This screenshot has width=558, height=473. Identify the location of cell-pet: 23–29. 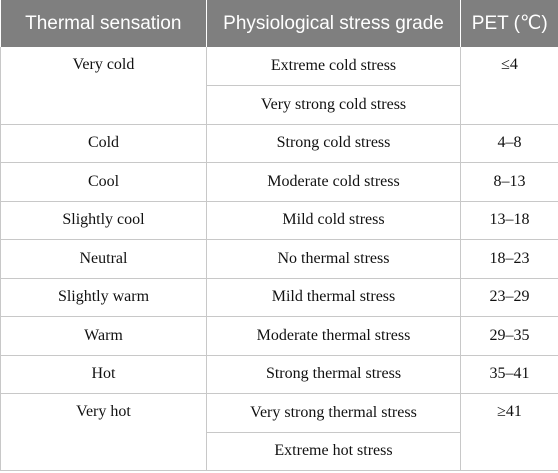
(509, 297).